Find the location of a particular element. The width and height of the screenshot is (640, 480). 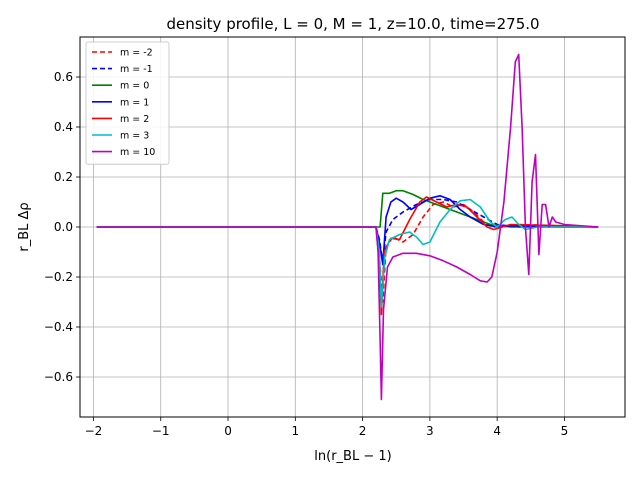

y-tick-label: 0.0 is located at coordinates (63, 227).